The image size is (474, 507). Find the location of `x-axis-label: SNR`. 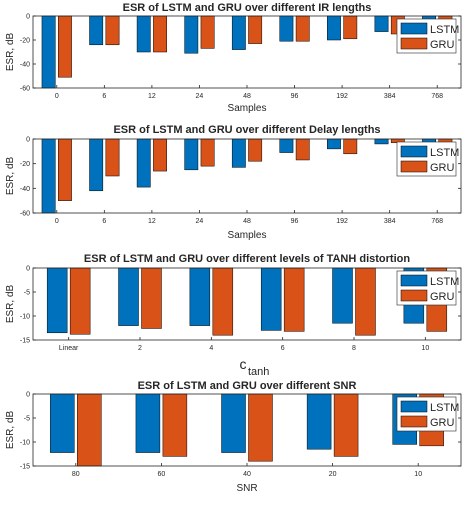

x-axis-label: SNR is located at coordinates (246, 488).